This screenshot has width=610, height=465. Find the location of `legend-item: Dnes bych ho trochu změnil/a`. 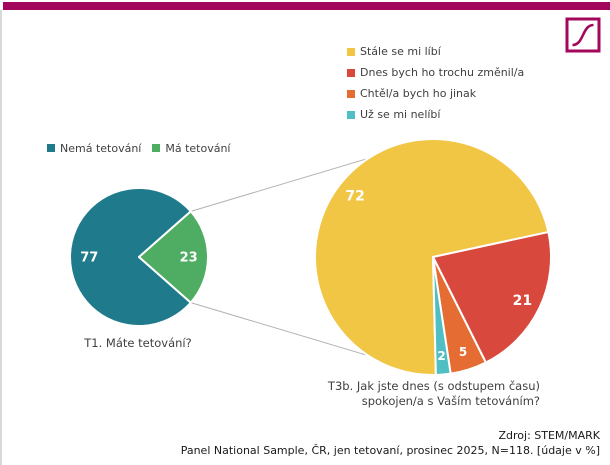

legend-item: Dnes bych ho trochu změnil/a is located at coordinates (435, 72).